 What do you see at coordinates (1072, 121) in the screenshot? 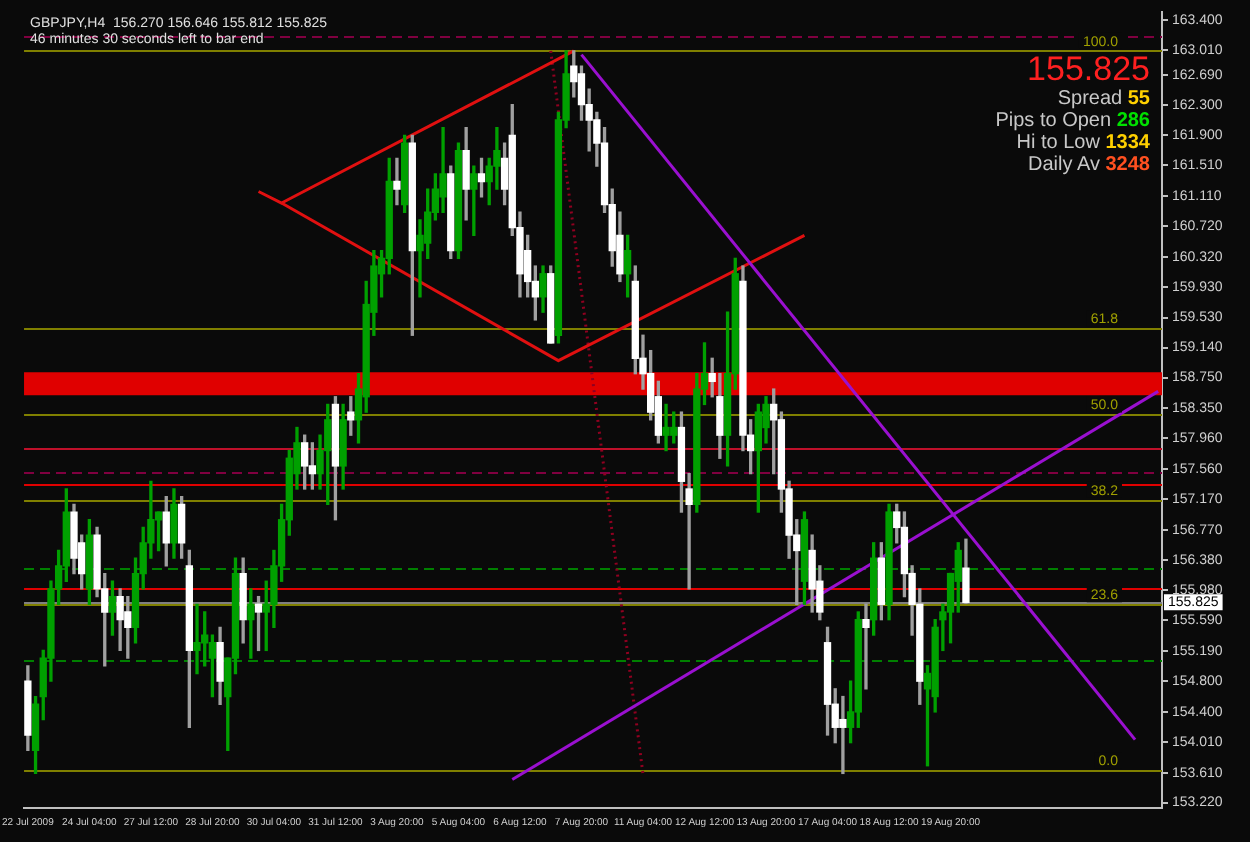
I see `annotation: Pips to Open 286` at bounding box center [1072, 121].